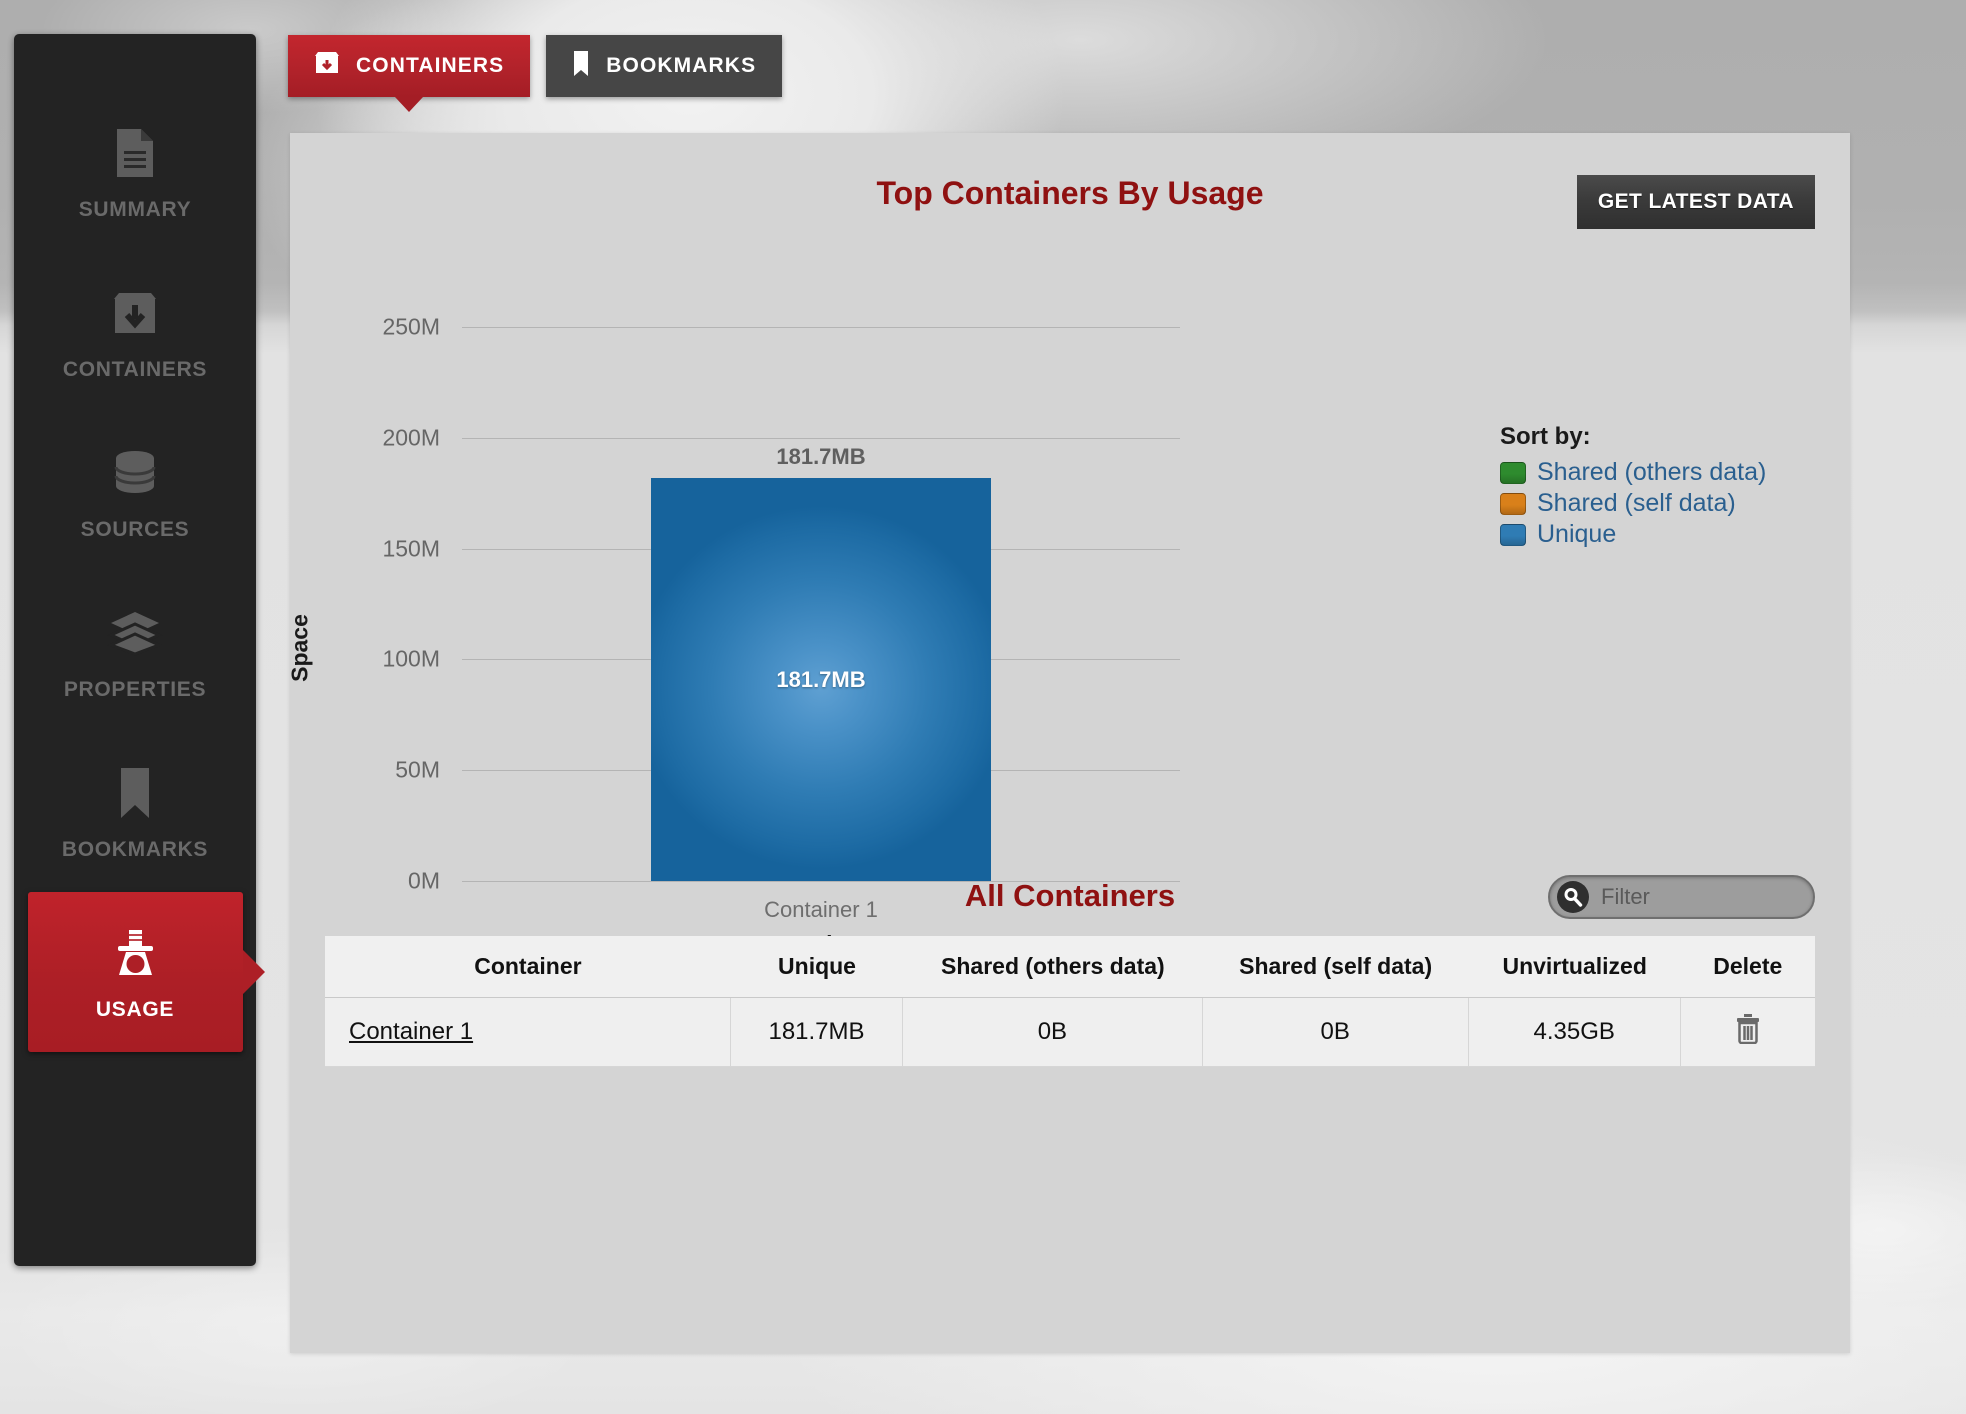  I want to click on sidebar-item-sources: SOURCES, so click(135, 492).